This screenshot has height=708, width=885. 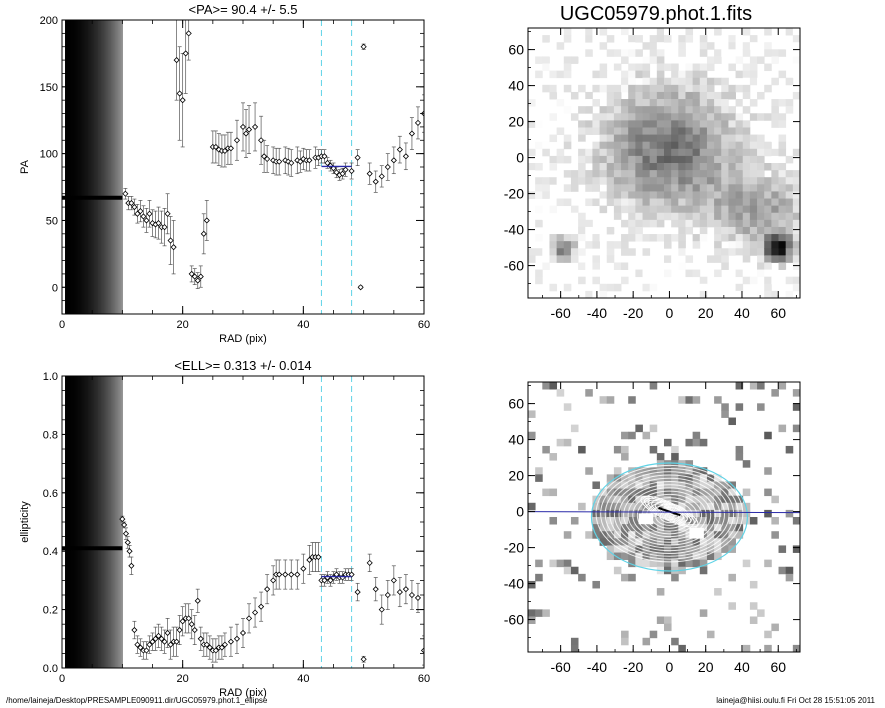 I want to click on model-xtick-label: 60, so click(x=778, y=667).